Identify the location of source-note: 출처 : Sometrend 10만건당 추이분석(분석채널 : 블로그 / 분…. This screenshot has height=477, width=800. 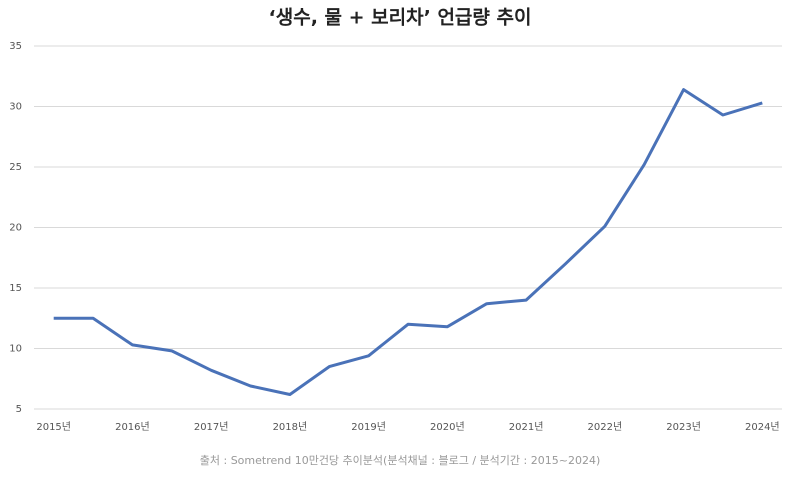
(400, 460).